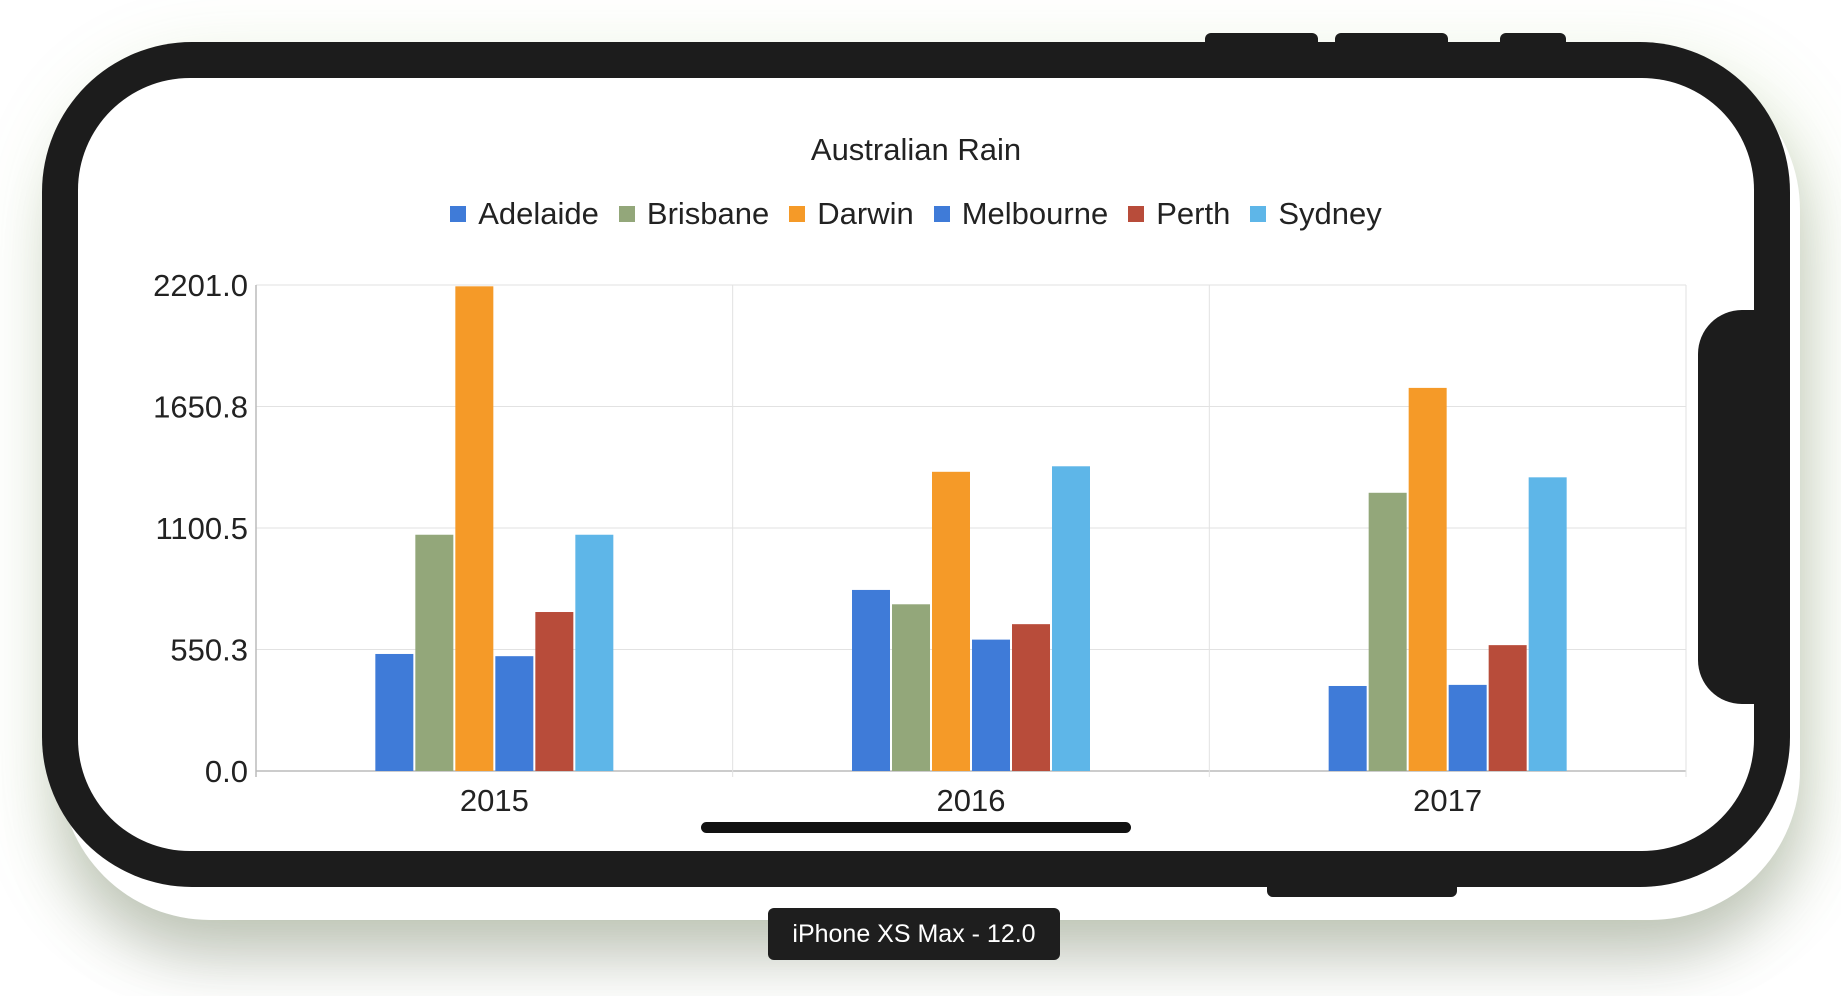 The image size is (1841, 996). What do you see at coordinates (916, 827) in the screenshot?
I see `home-indicator` at bounding box center [916, 827].